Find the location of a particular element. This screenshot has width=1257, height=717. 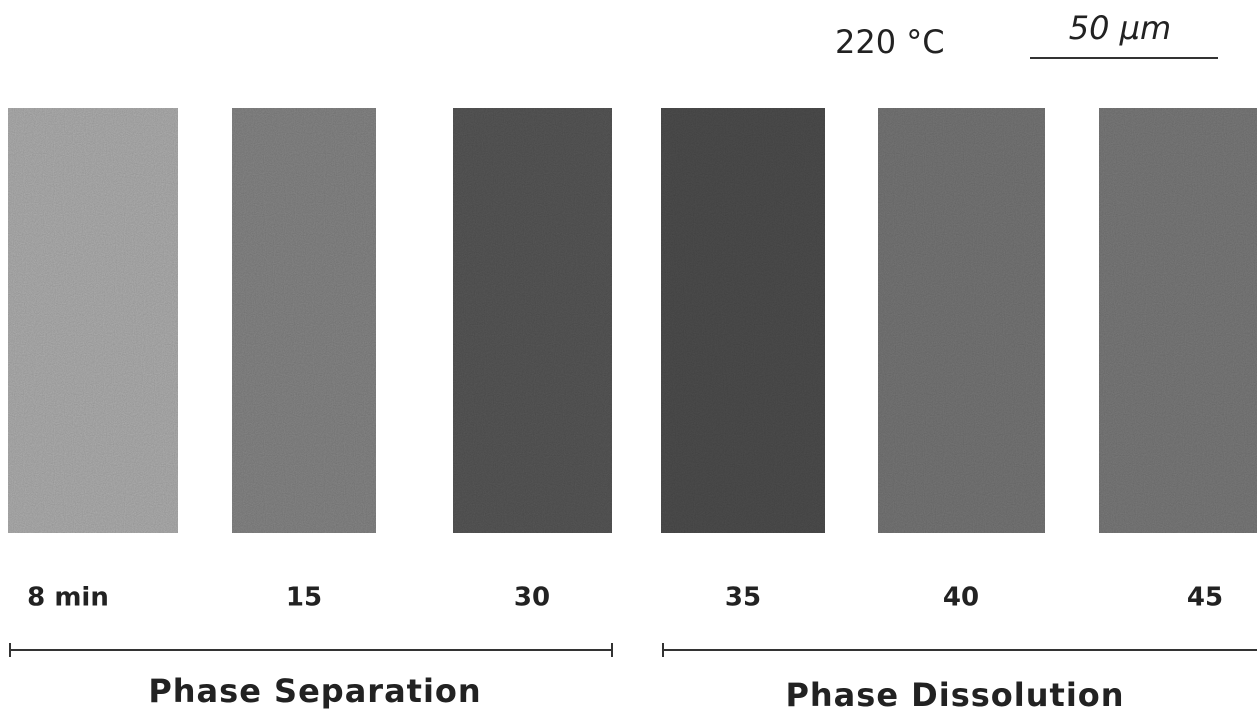

group-label: Phase Dissolution is located at coordinates (954, 695).